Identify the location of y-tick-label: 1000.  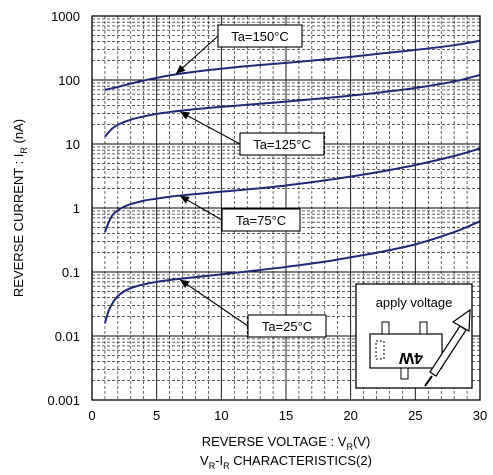
(65, 16).